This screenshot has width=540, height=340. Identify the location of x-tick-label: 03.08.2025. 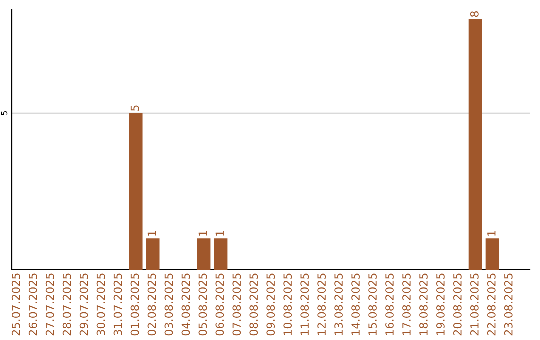
(169, 305).